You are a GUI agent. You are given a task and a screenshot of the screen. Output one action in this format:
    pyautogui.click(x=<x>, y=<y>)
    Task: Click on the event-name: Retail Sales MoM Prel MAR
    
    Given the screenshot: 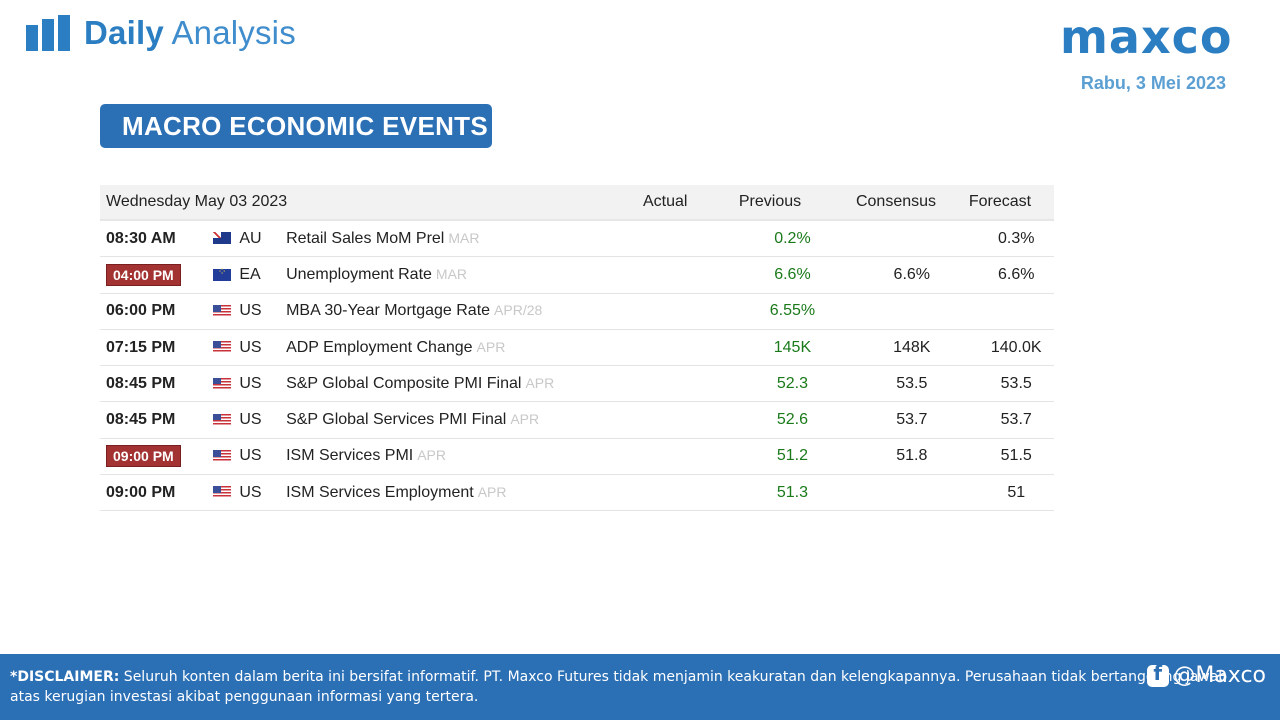 What is the action you would take?
    pyautogui.click(x=453, y=239)
    